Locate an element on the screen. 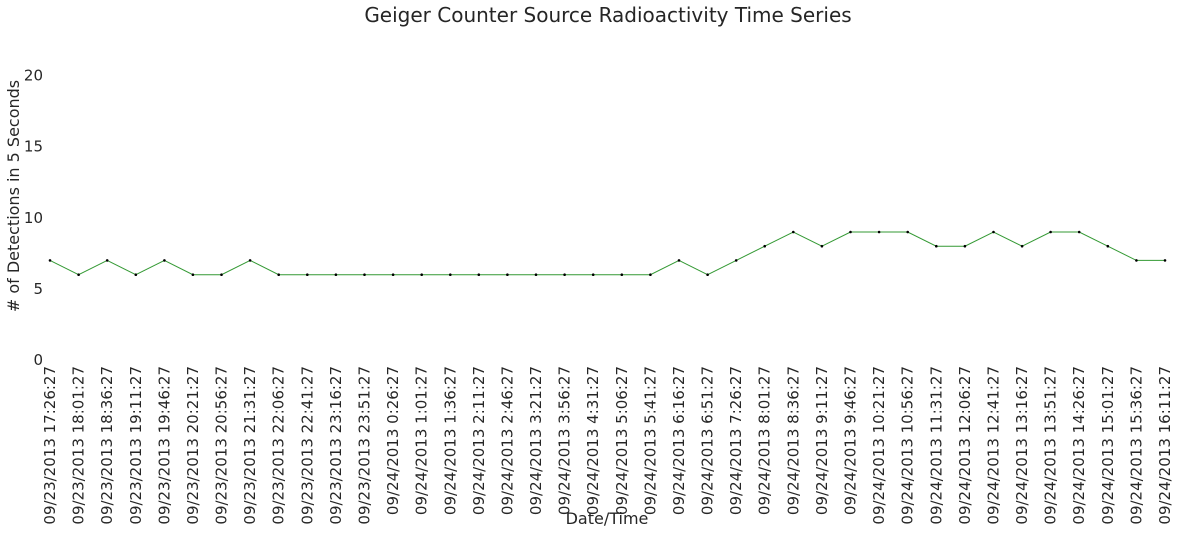 This screenshot has height=533, width=1179. x-tick-label: 09/23/2013 18:36:27 is located at coordinates (107, 445).